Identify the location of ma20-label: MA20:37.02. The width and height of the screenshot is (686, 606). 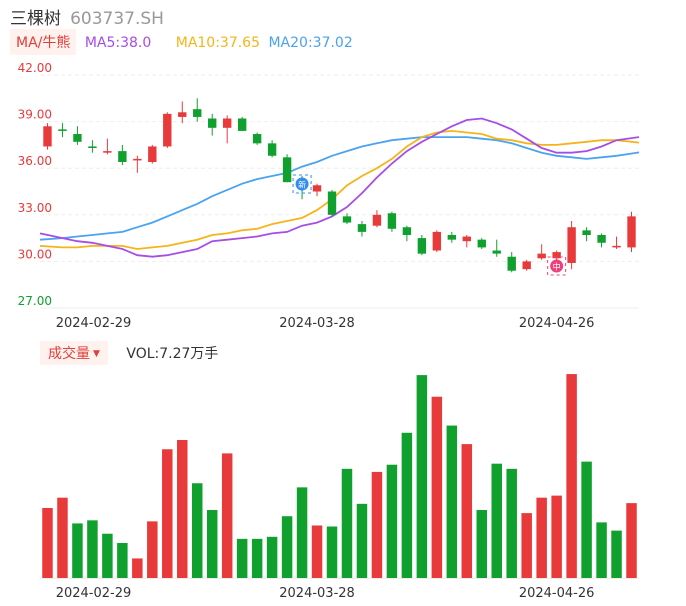
(310, 43).